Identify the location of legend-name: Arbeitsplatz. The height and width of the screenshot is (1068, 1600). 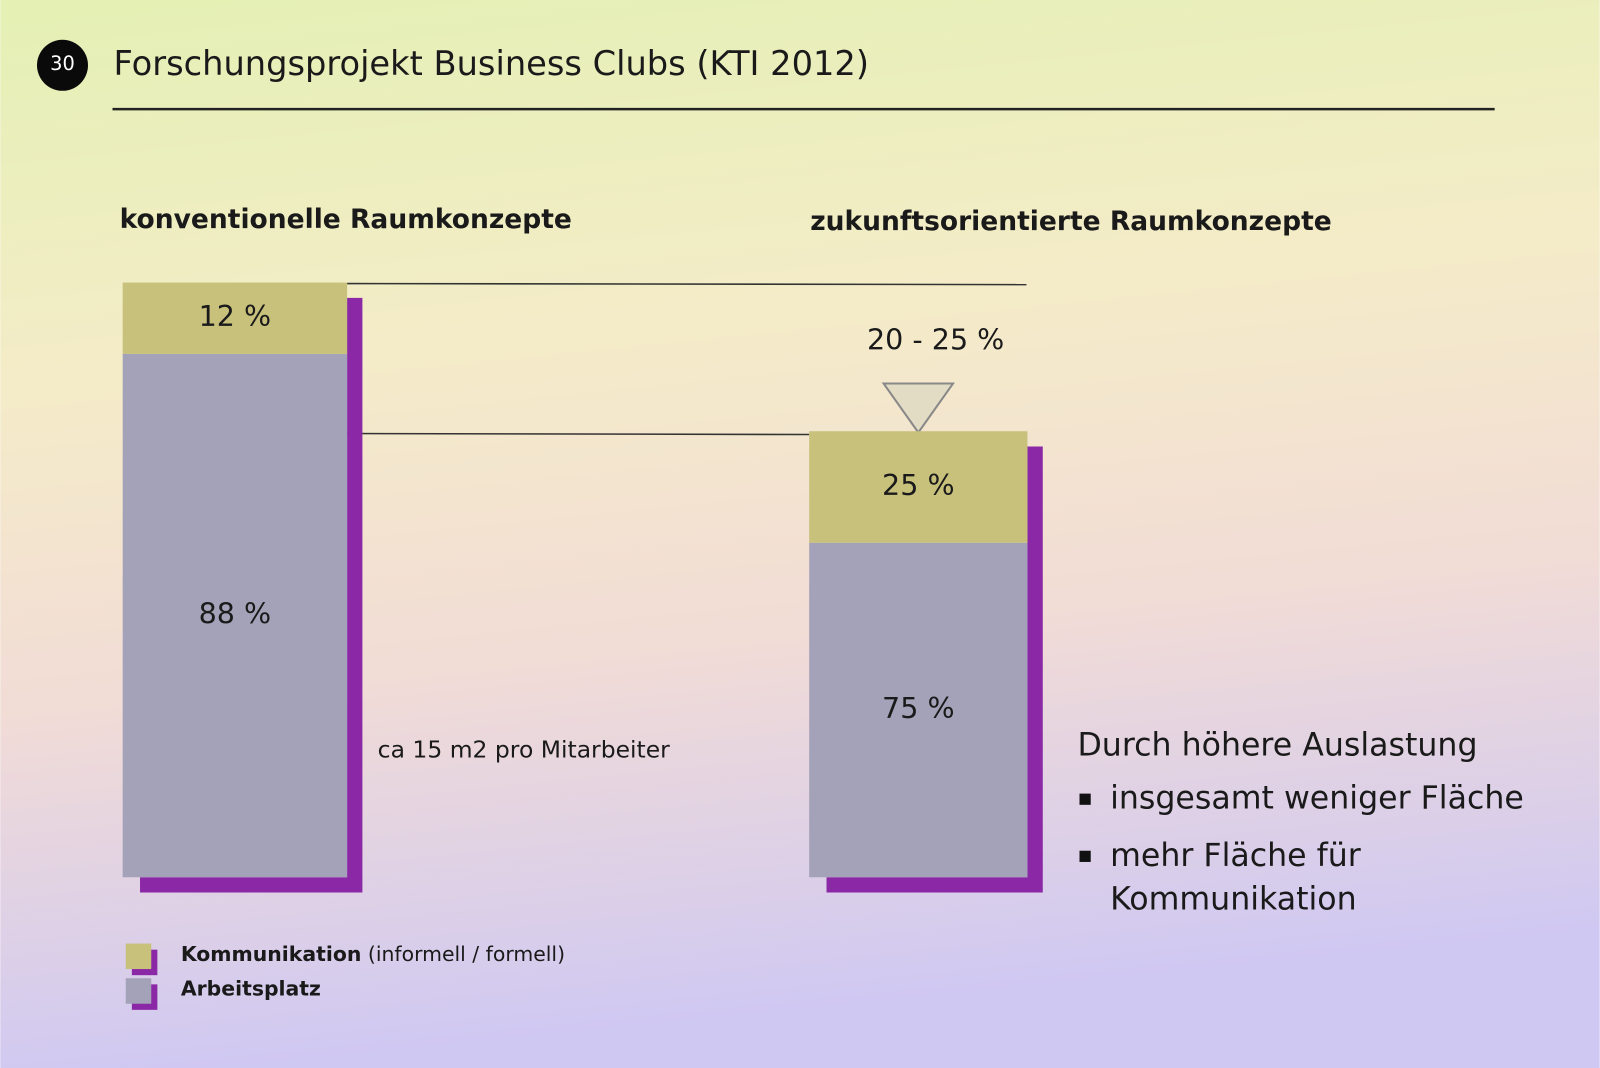
(251, 988).